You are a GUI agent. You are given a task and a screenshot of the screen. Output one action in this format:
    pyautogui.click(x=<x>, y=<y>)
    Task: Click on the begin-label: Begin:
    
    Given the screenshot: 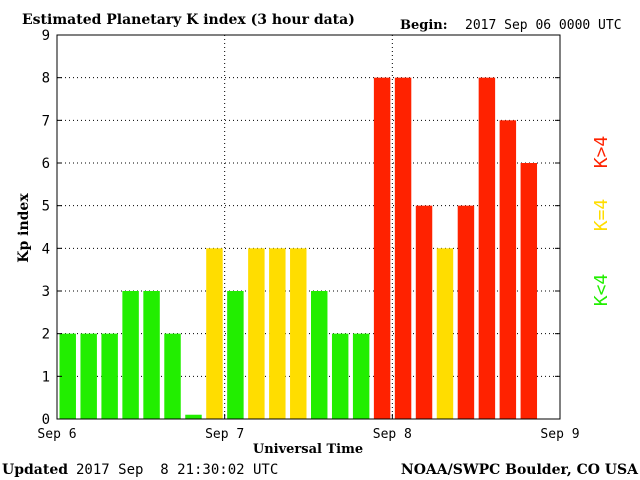 What is the action you would take?
    pyautogui.click(x=424, y=25)
    